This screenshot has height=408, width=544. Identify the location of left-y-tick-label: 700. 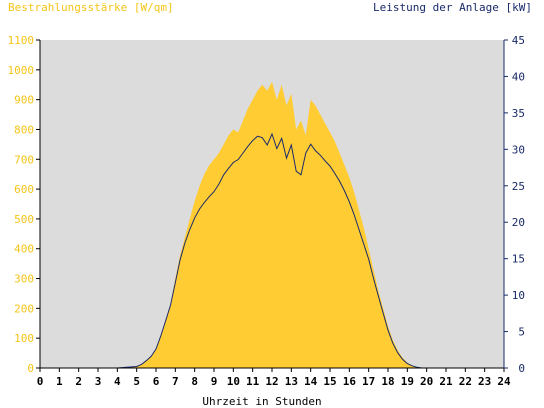
(24, 159).